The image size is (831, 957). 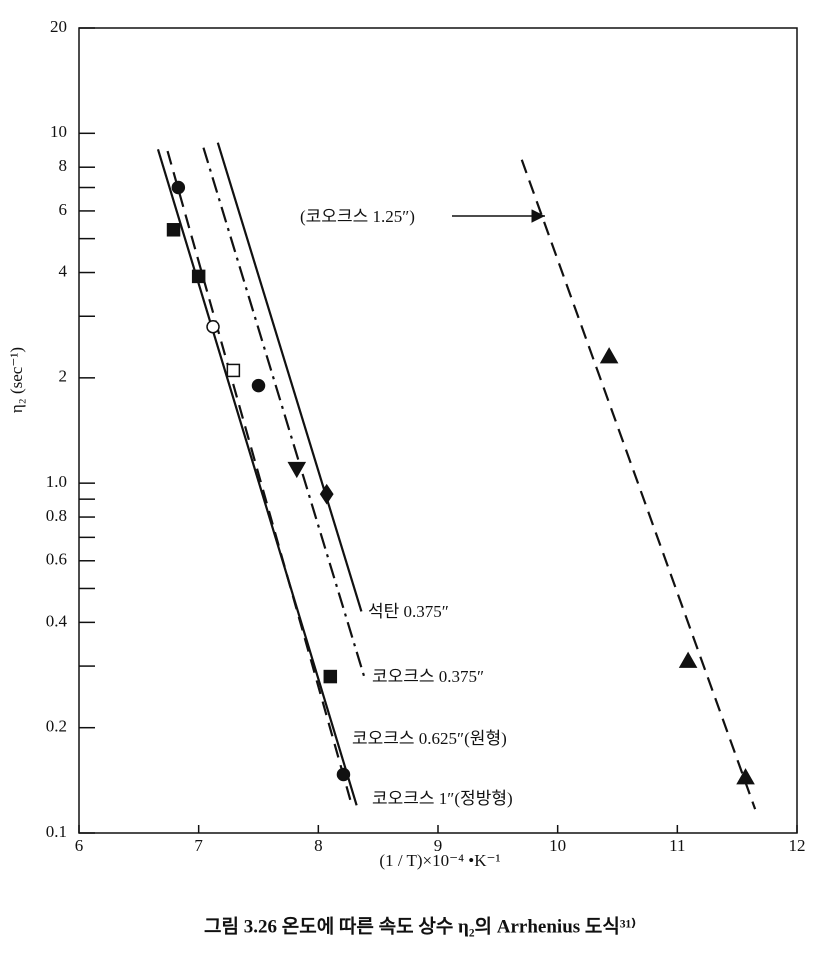 I want to click on y-tick-label: 0.2, so click(x=56, y=726).